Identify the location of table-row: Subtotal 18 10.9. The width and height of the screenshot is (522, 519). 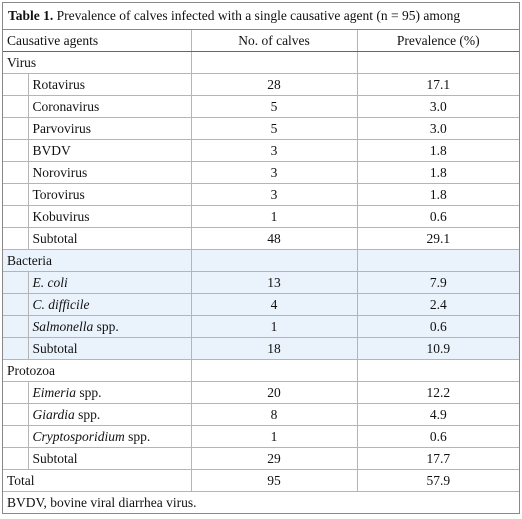
(261, 348).